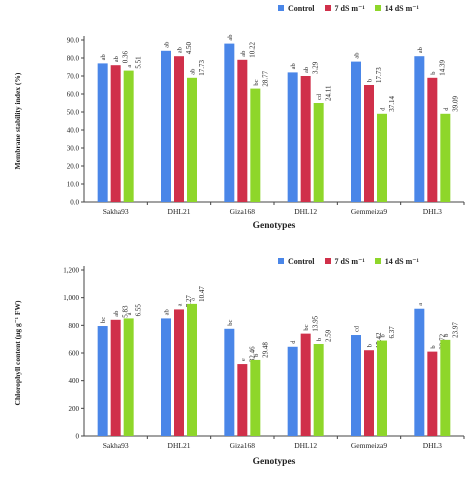  What do you see at coordinates (73, 167) in the screenshot?
I see `y-tick-label: 20.0` at bounding box center [73, 167].